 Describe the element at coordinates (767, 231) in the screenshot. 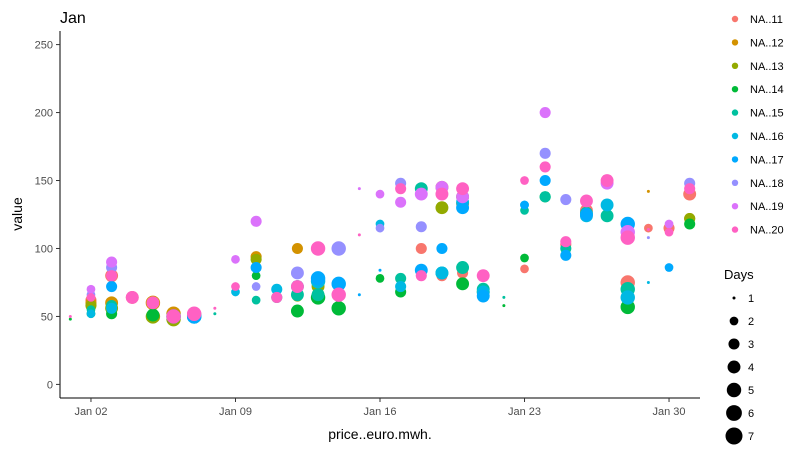

I see `legend-label: NA..20` at that location.